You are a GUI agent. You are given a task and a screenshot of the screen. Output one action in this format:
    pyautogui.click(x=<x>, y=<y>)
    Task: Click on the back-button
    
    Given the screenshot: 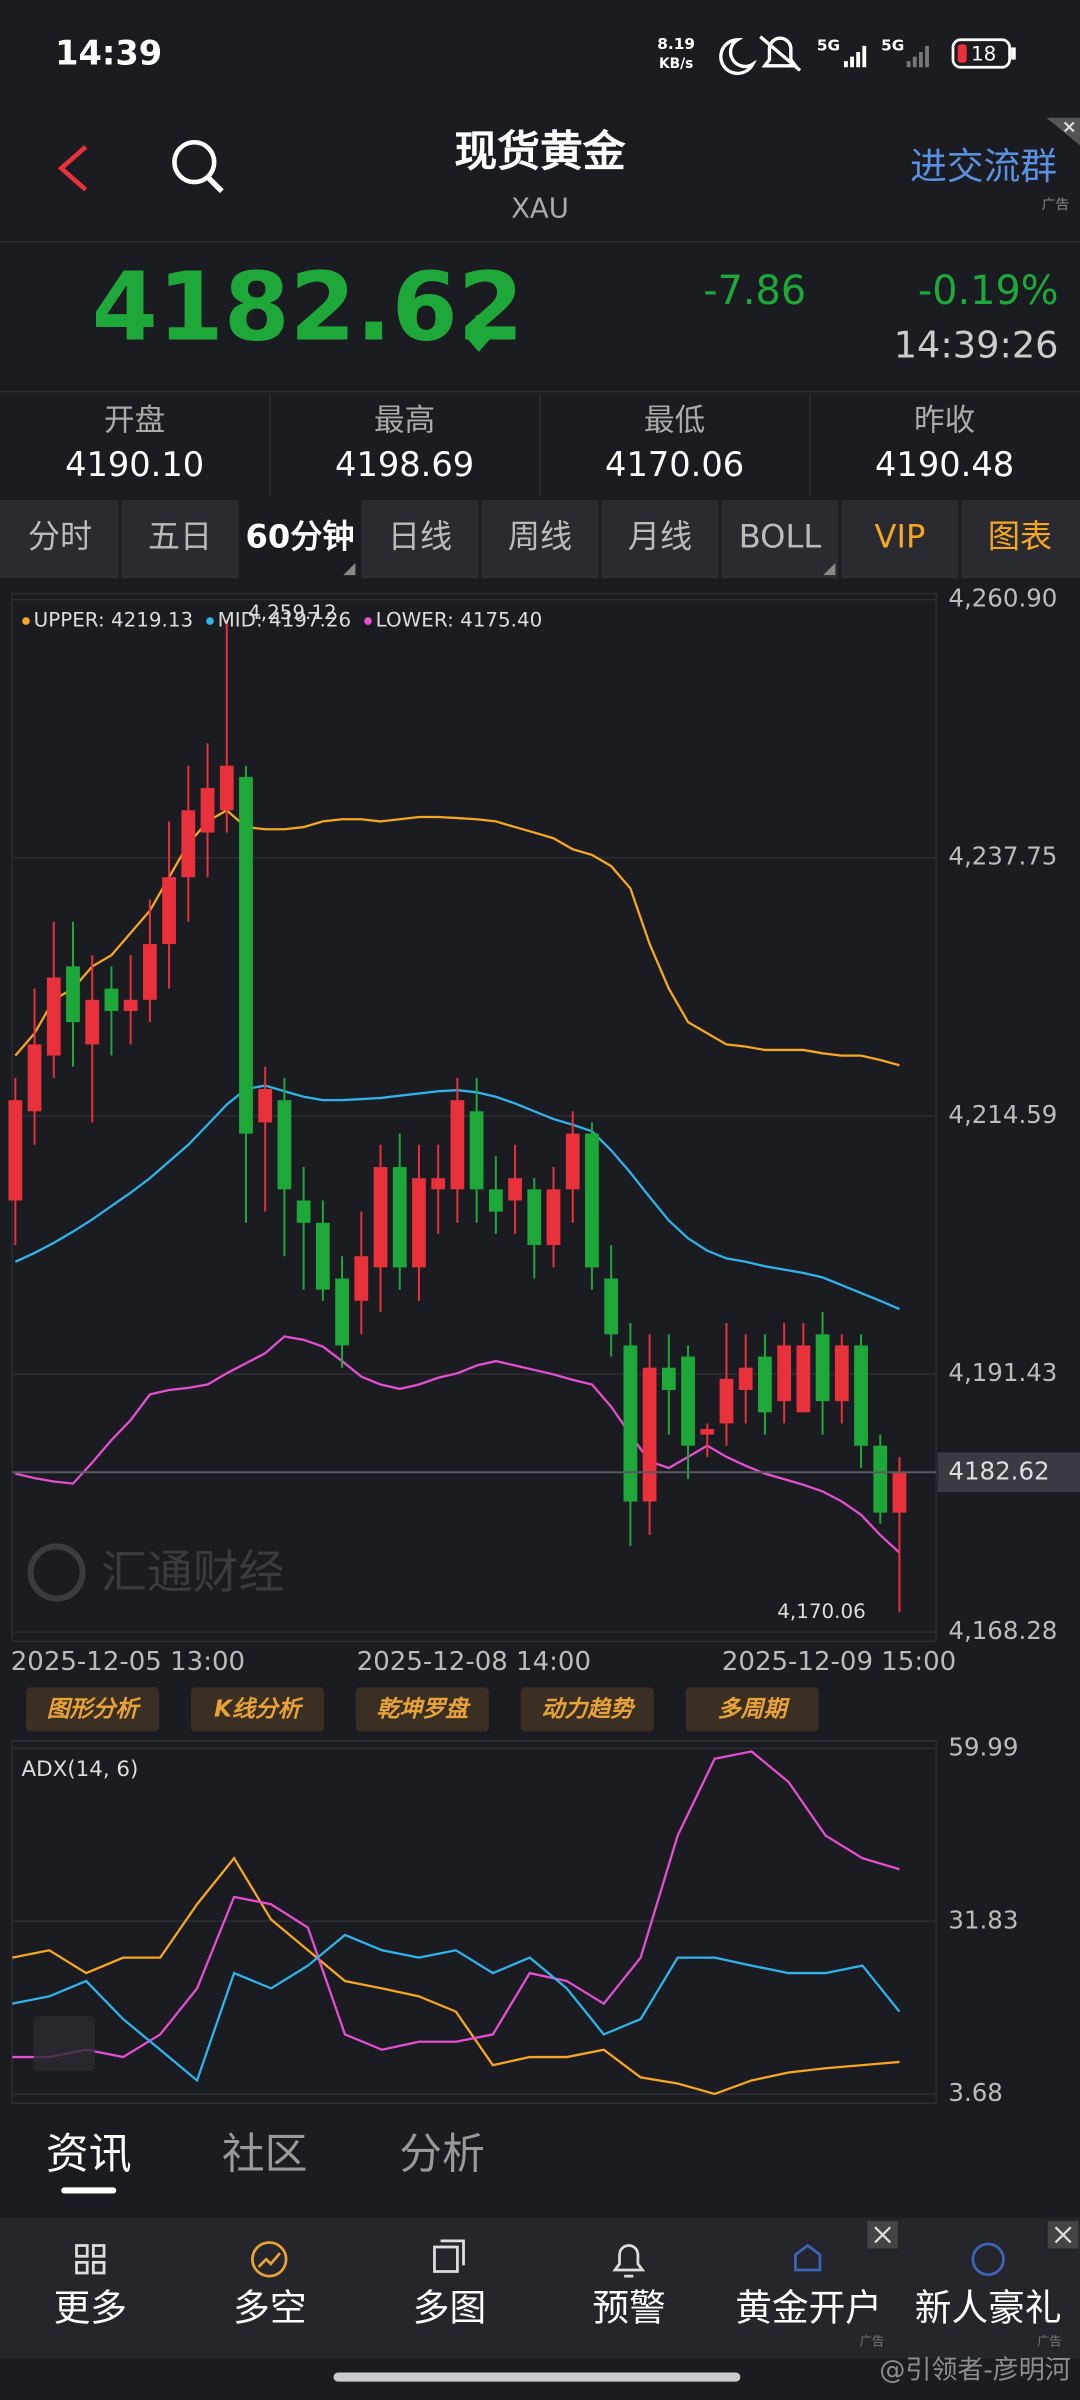 What is the action you would take?
    pyautogui.click(x=72, y=168)
    